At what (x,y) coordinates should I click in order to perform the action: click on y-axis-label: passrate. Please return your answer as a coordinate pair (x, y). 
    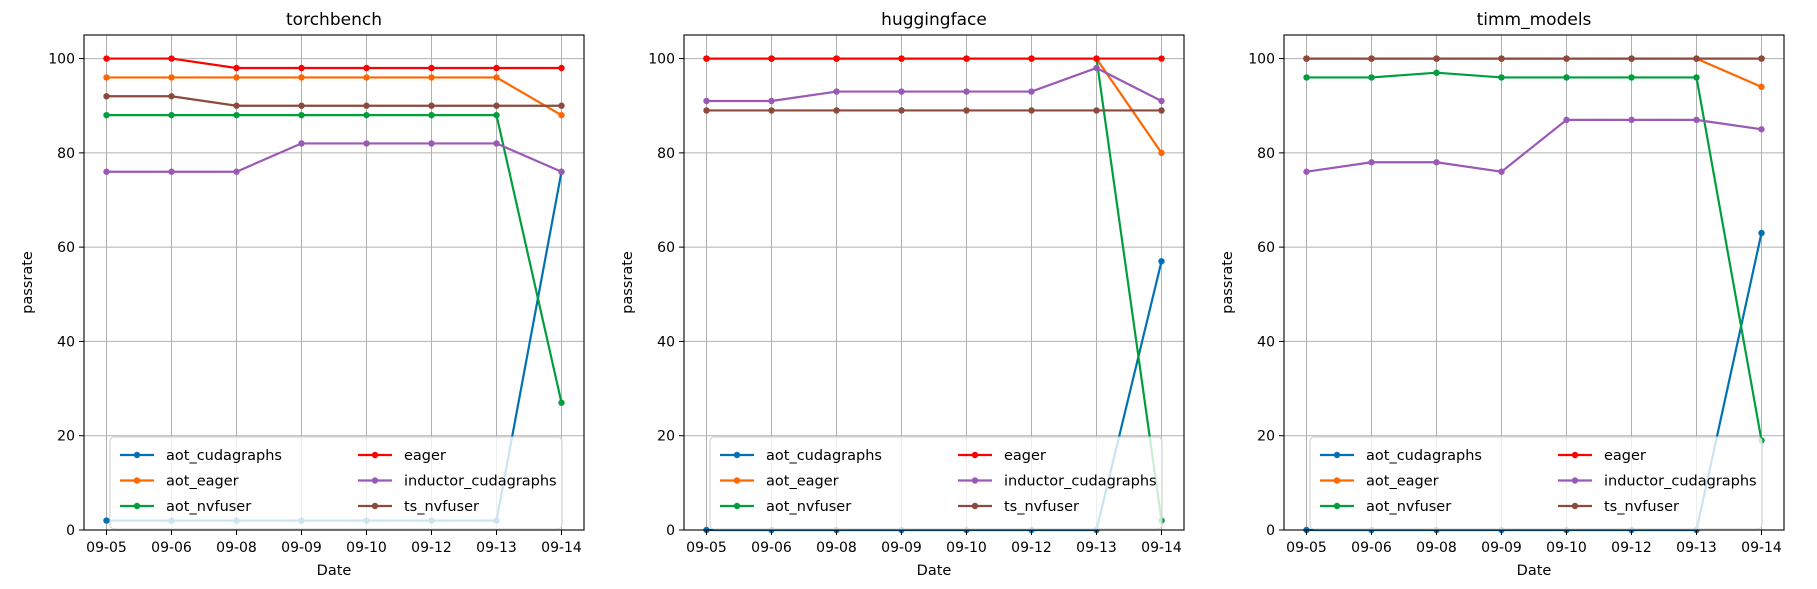
    Looking at the image, I should click on (1228, 282).